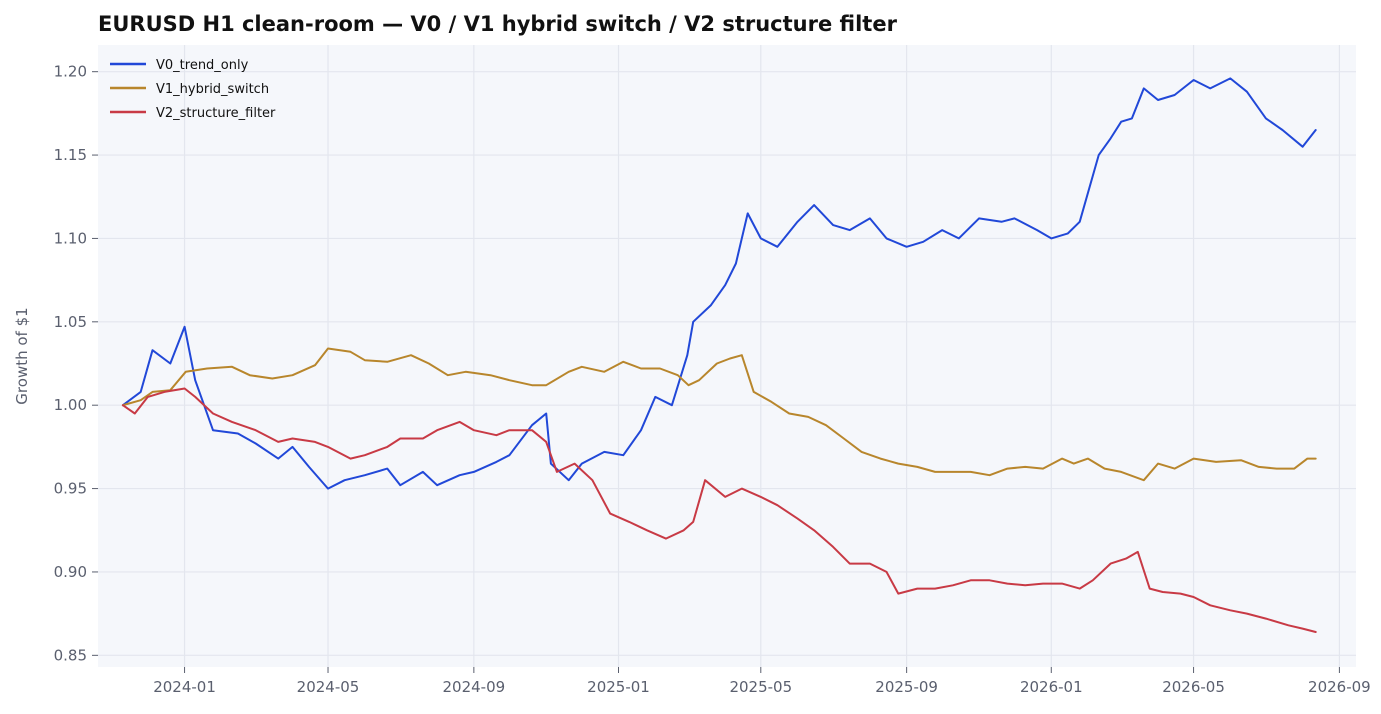 Image resolution: width=1381 pixels, height=714 pixels. Describe the element at coordinates (70, 72) in the screenshot. I see `y-tick-label: 1.20` at that location.